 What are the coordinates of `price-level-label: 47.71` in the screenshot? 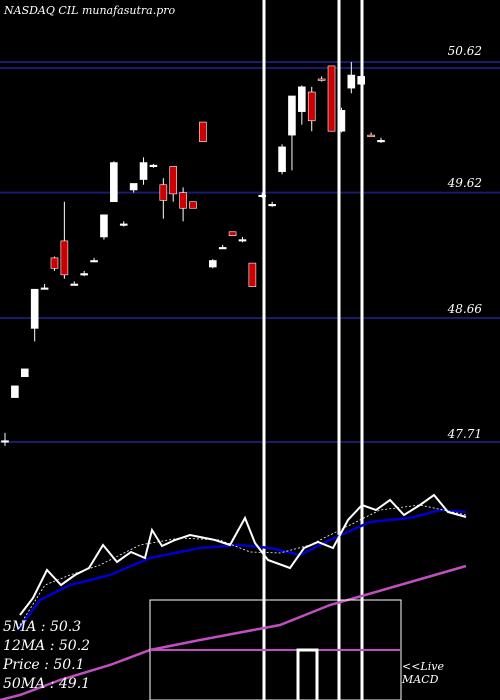 It's located at (464, 434).